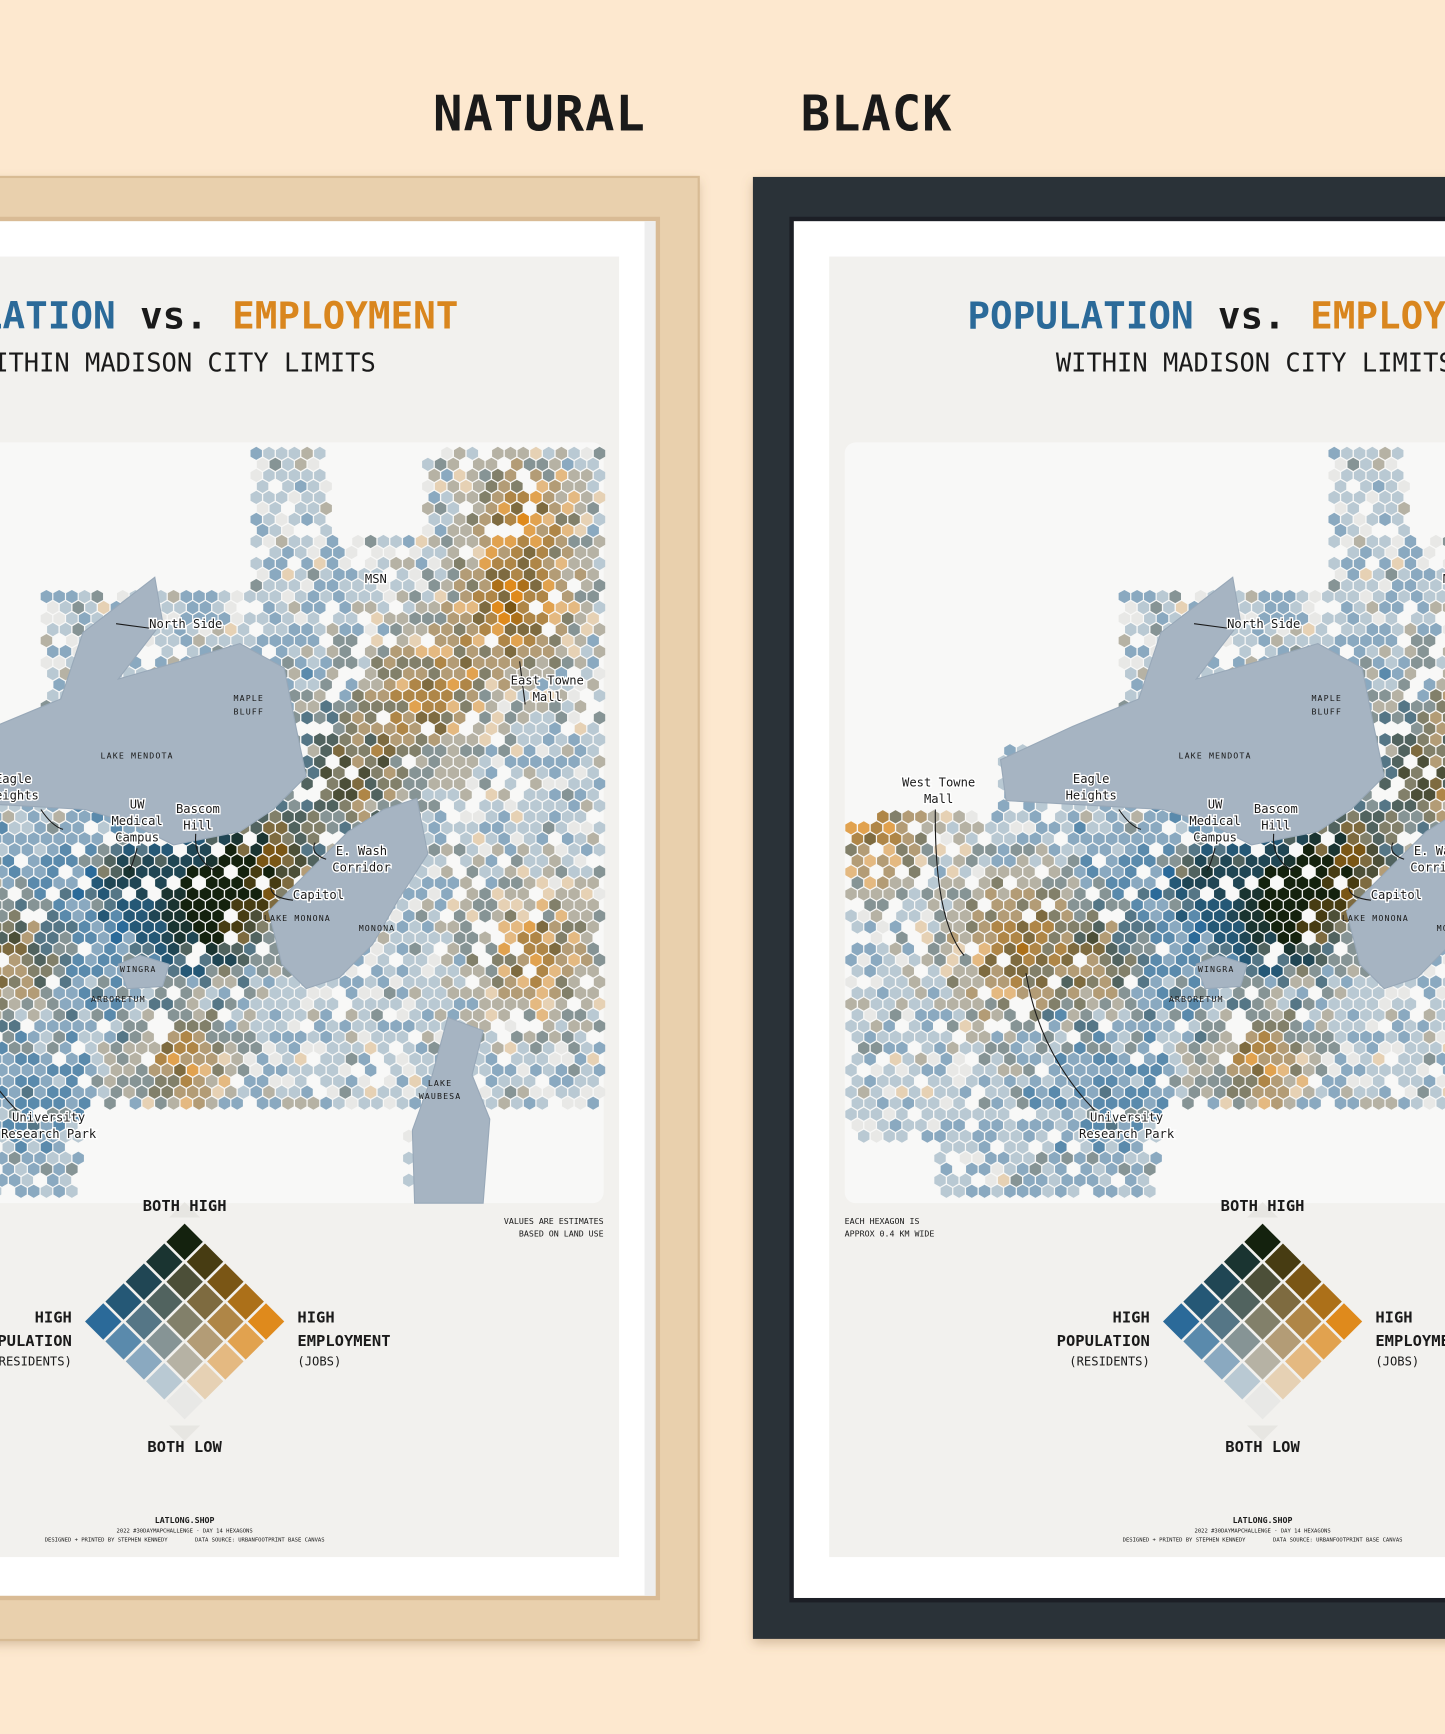 This screenshot has width=1445, height=1734. What do you see at coordinates (877, 114) in the screenshot?
I see `frame-label: BLACK` at bounding box center [877, 114].